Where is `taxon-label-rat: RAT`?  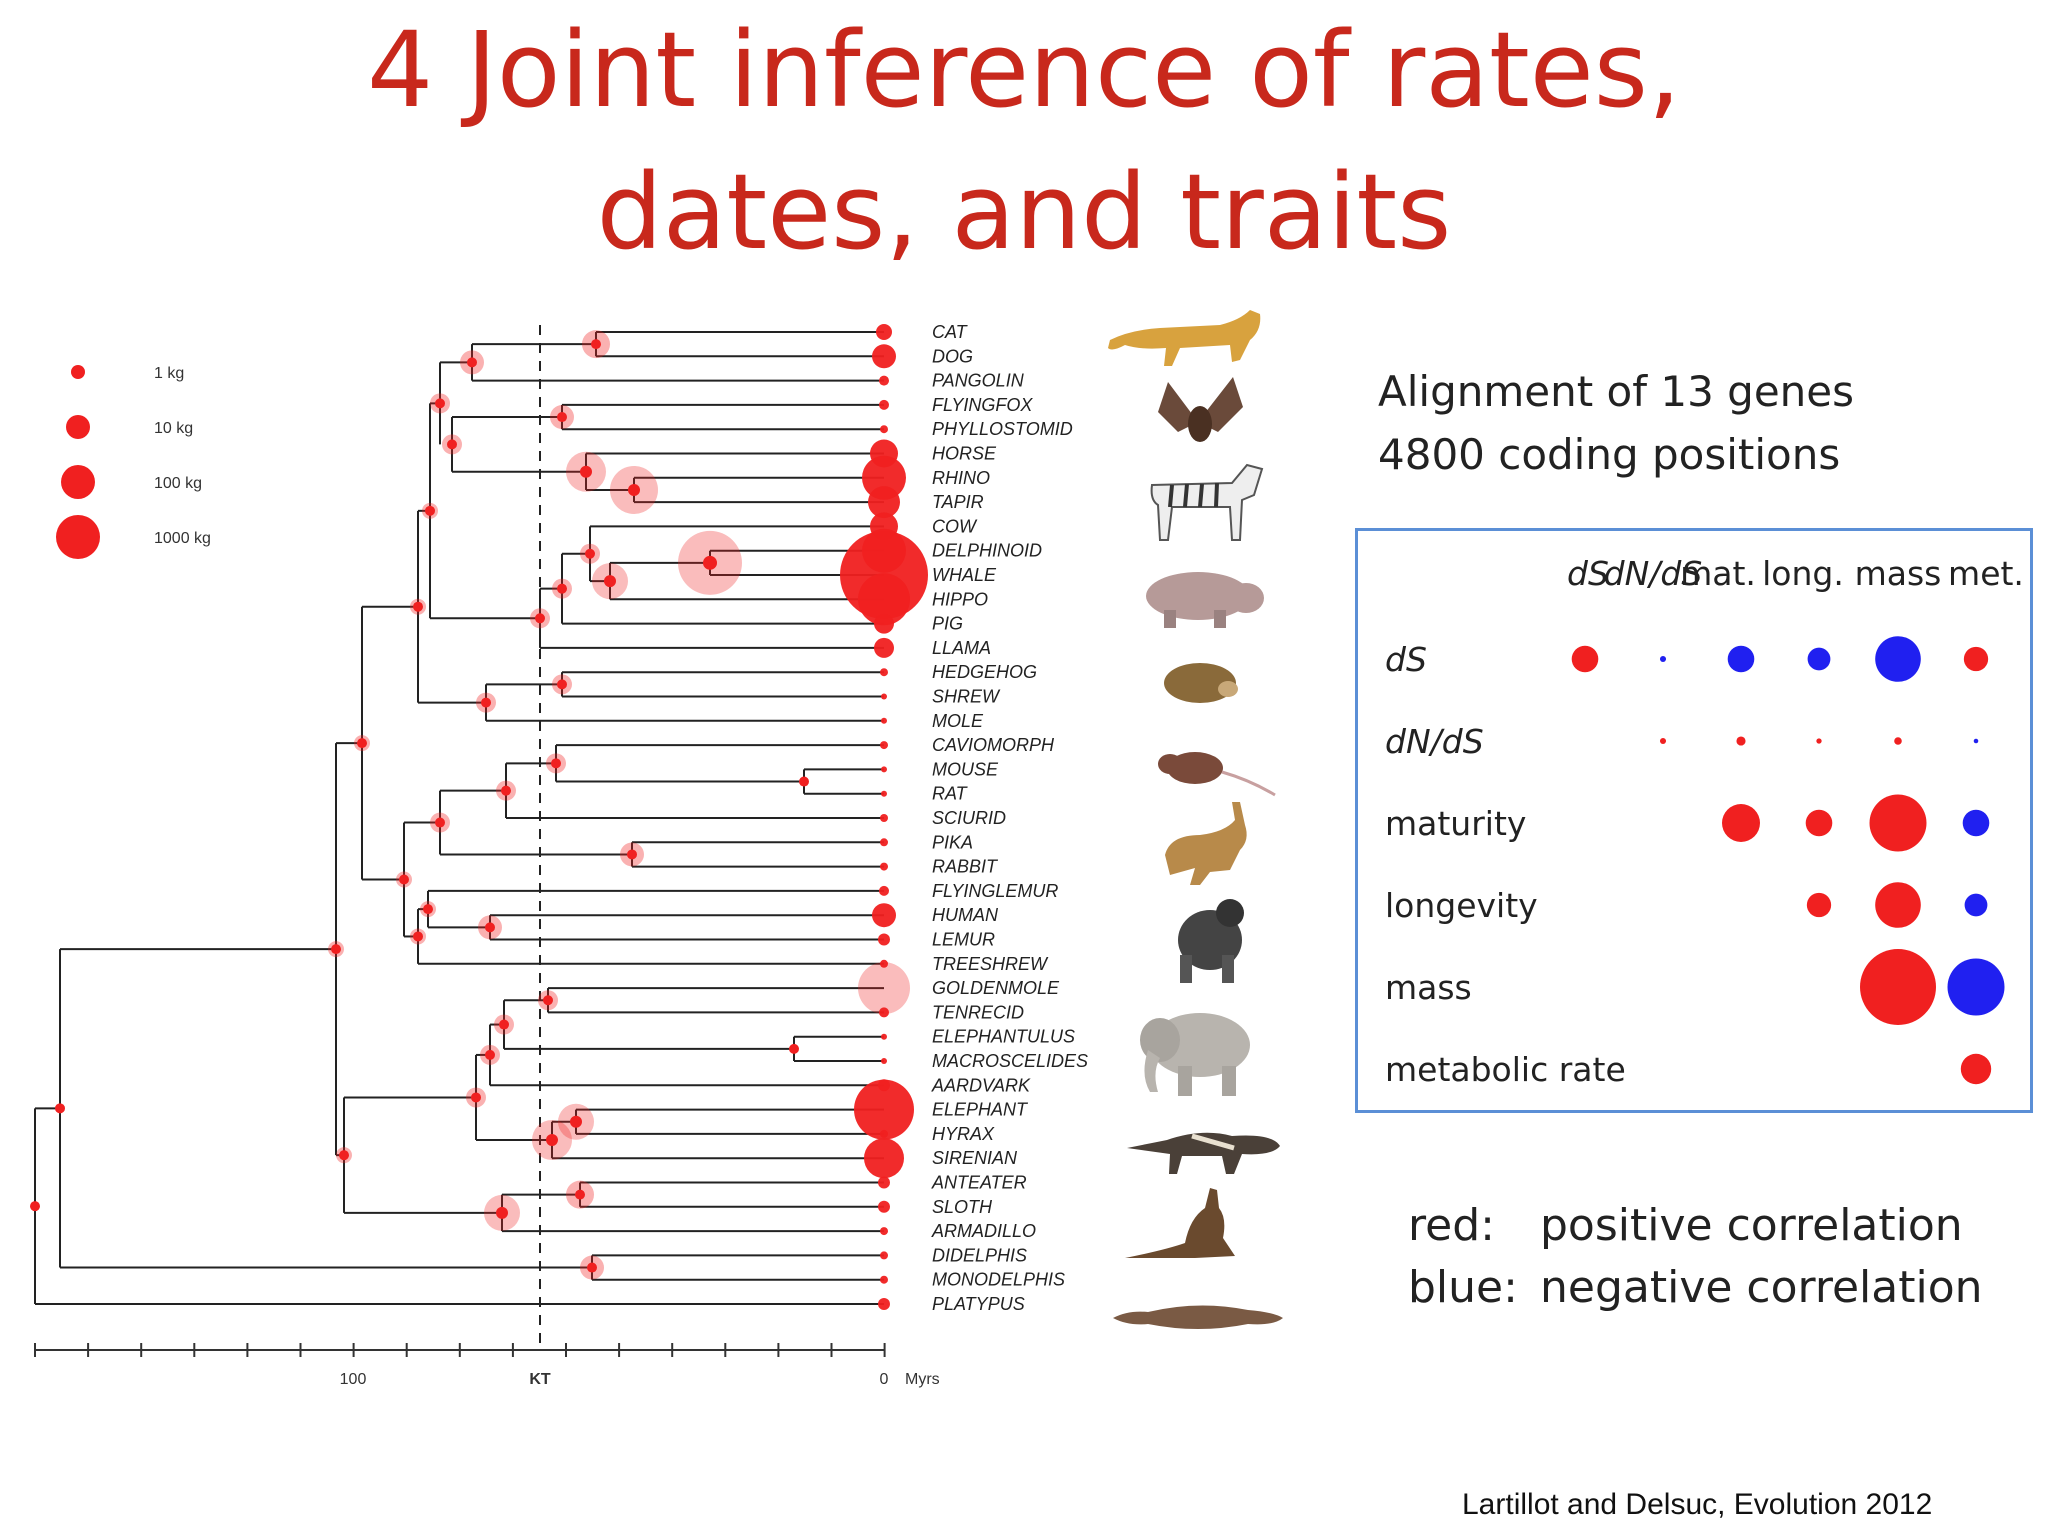
taxon-label-rat: RAT is located at coordinates (950, 794).